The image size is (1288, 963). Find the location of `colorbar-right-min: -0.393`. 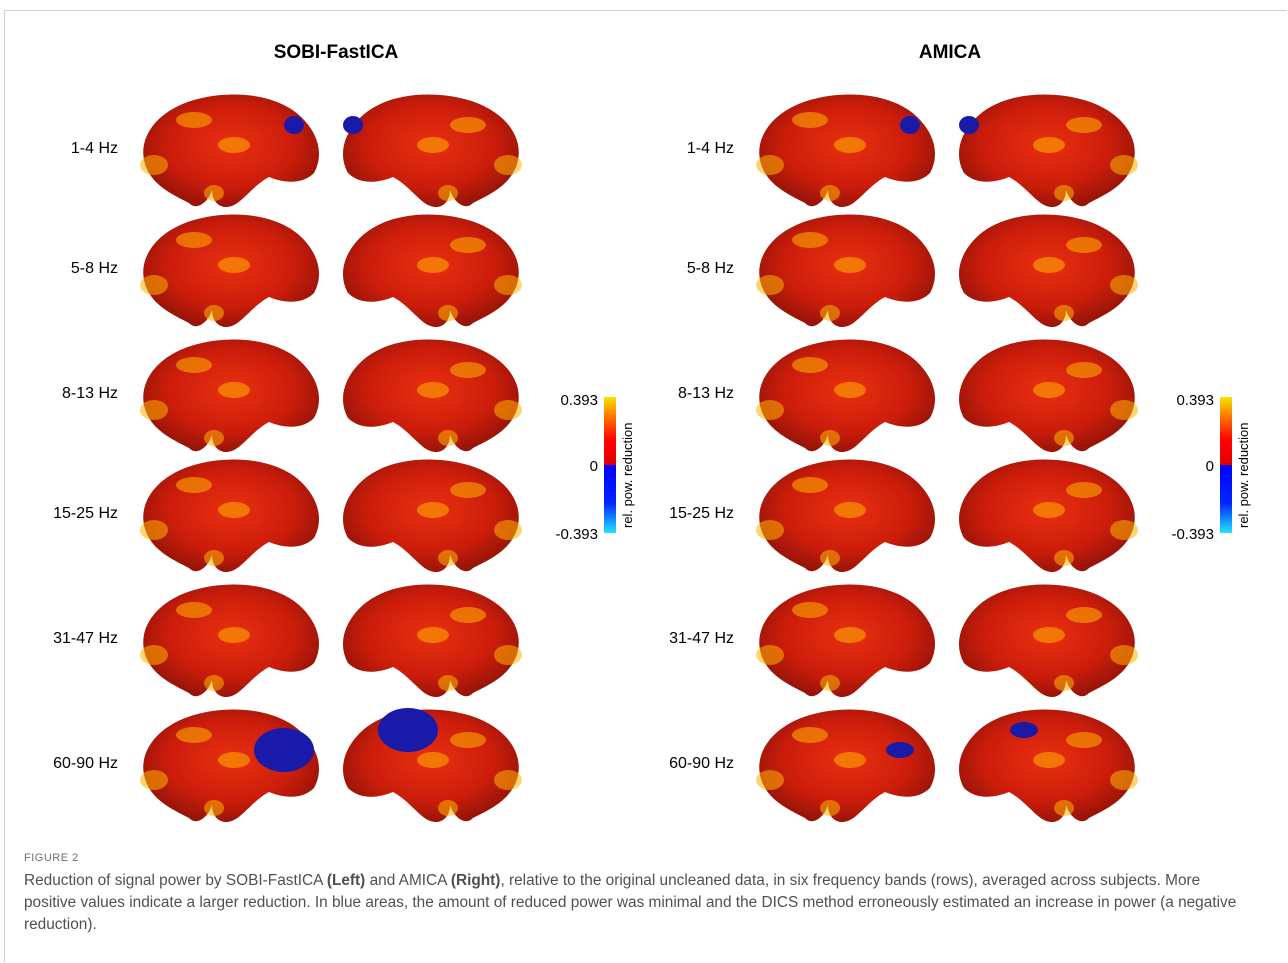

colorbar-right-min: -0.393 is located at coordinates (1192, 534).